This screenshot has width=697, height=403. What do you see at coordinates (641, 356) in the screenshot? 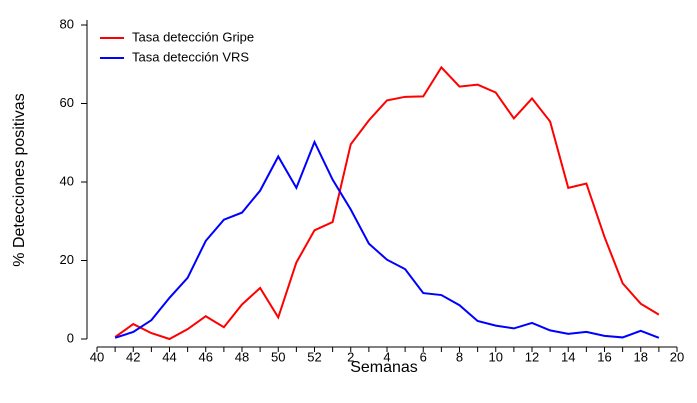
I see `x-tick-label: 18` at bounding box center [641, 356].